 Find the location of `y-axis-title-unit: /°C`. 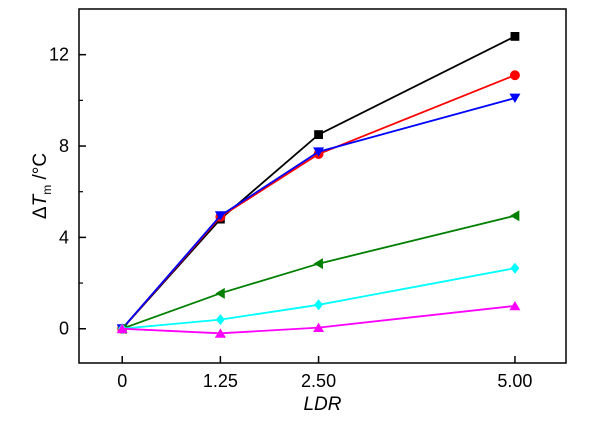

y-axis-title-unit: /°C is located at coordinates (40, 169).